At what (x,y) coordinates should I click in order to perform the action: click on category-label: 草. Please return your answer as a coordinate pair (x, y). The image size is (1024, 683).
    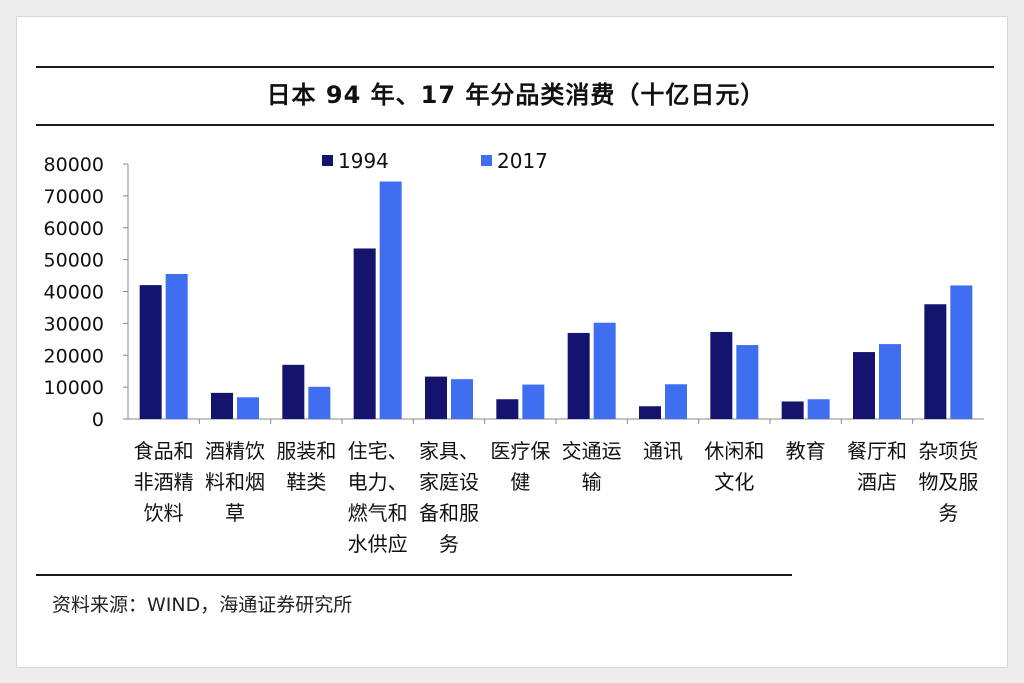
    Looking at the image, I should click on (235, 513).